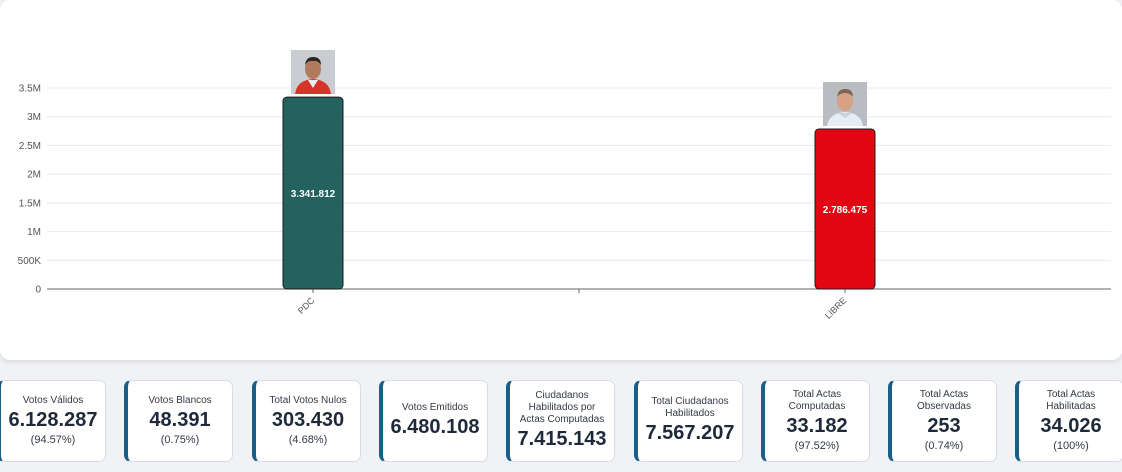 This screenshot has width=1122, height=472. I want to click on bar-value-label: 3.341.812, so click(313, 194).